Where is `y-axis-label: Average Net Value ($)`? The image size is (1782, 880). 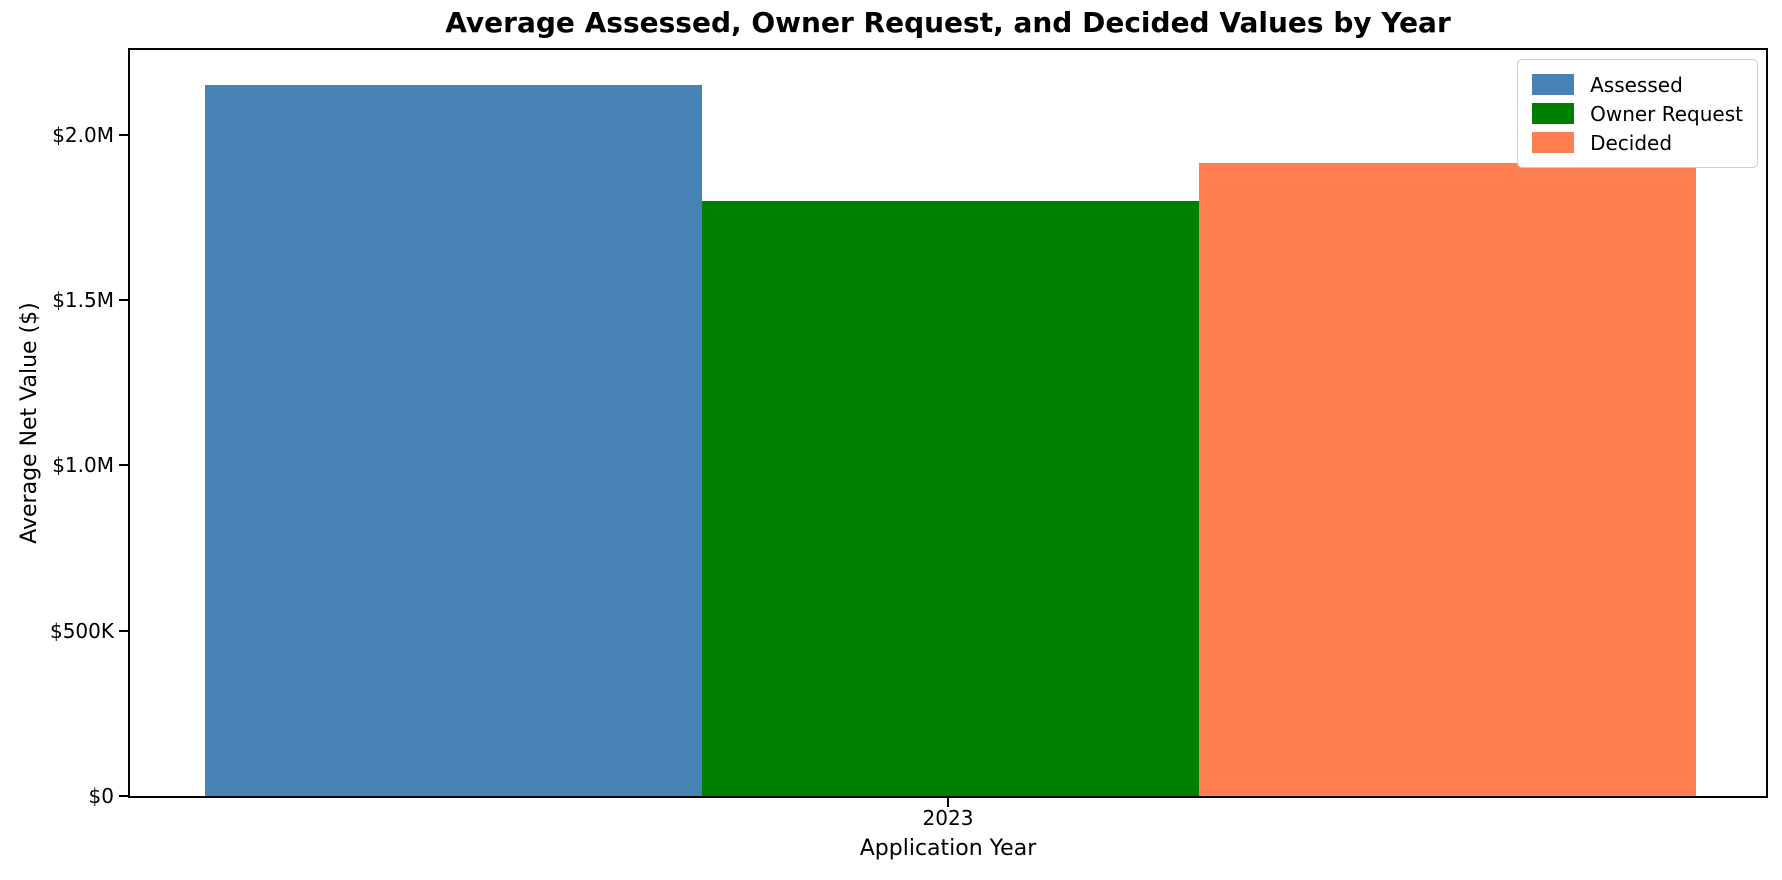
y-axis-label: Average Net Value ($) is located at coordinates (29, 423).